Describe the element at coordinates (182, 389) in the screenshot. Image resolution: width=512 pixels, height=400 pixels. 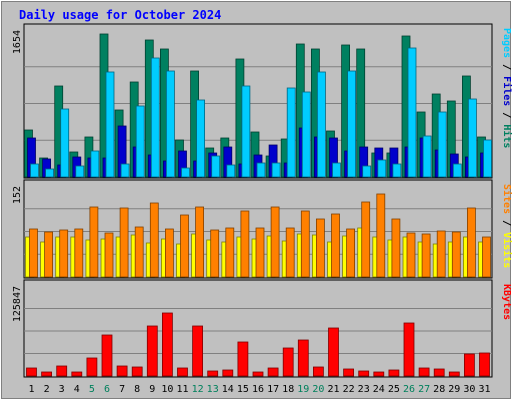
I see `x-tick-label: 11` at that location.